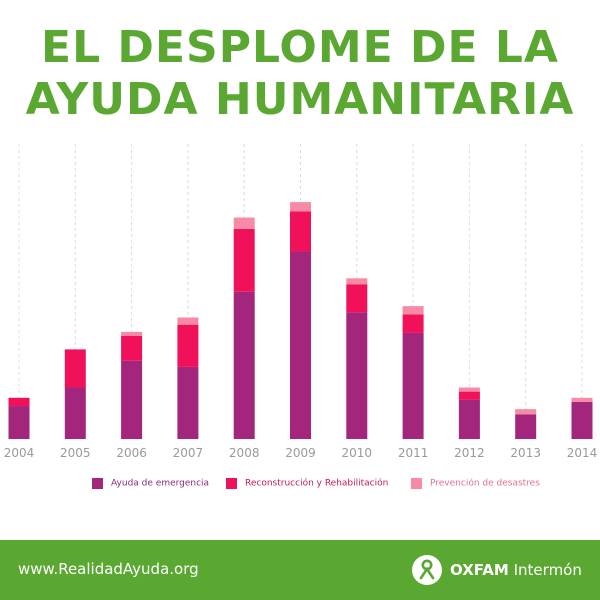  What do you see at coordinates (19, 453) in the screenshot?
I see `x-tick-label: 2004` at bounding box center [19, 453].